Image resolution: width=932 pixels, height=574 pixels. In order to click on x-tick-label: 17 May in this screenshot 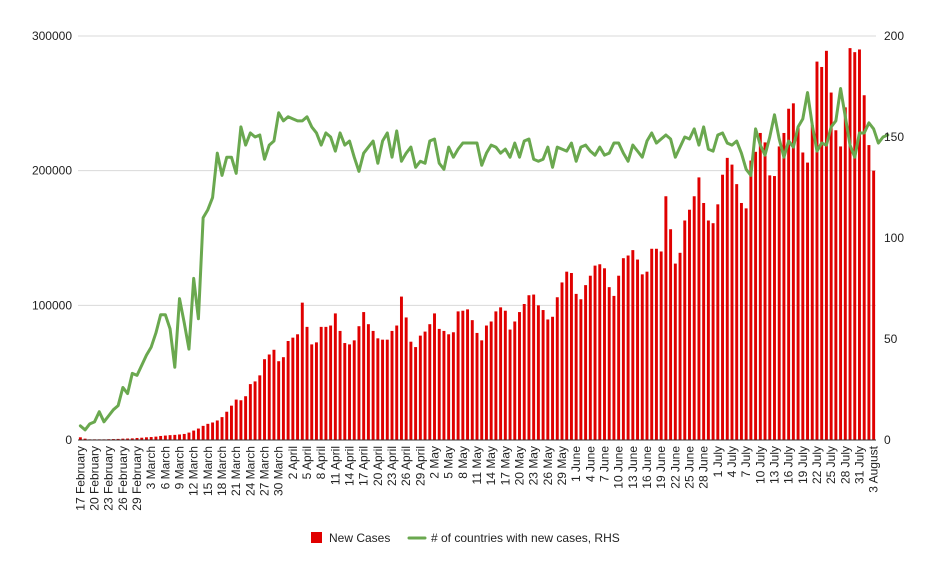, I will do `click(505, 465)`.